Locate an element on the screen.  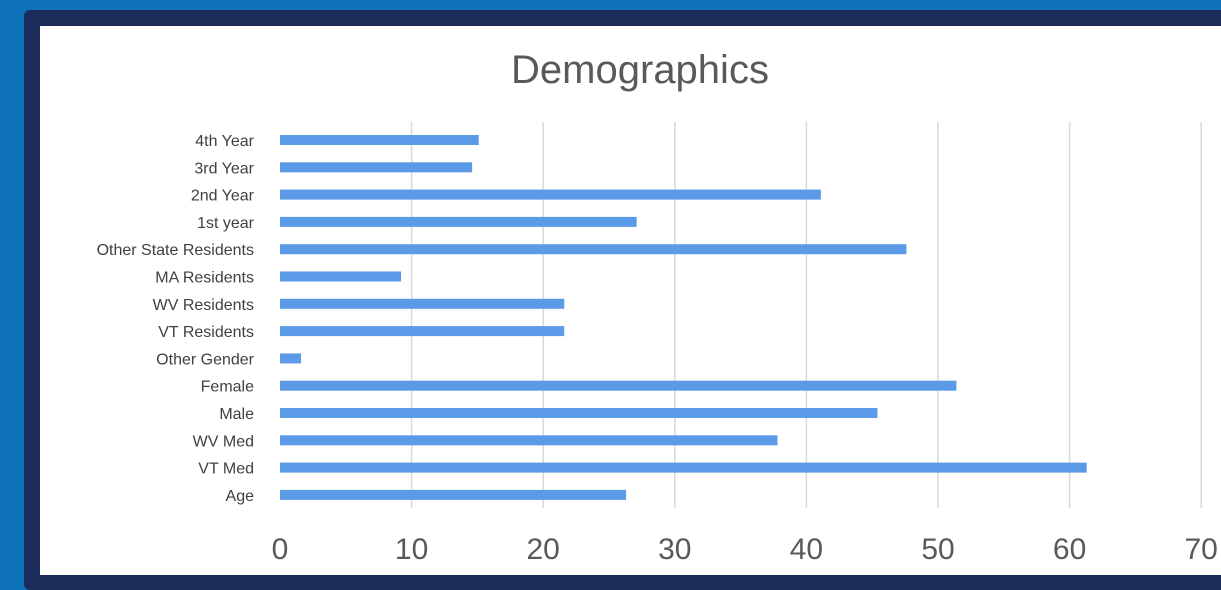
x-tick-label: 40 is located at coordinates (806, 549).